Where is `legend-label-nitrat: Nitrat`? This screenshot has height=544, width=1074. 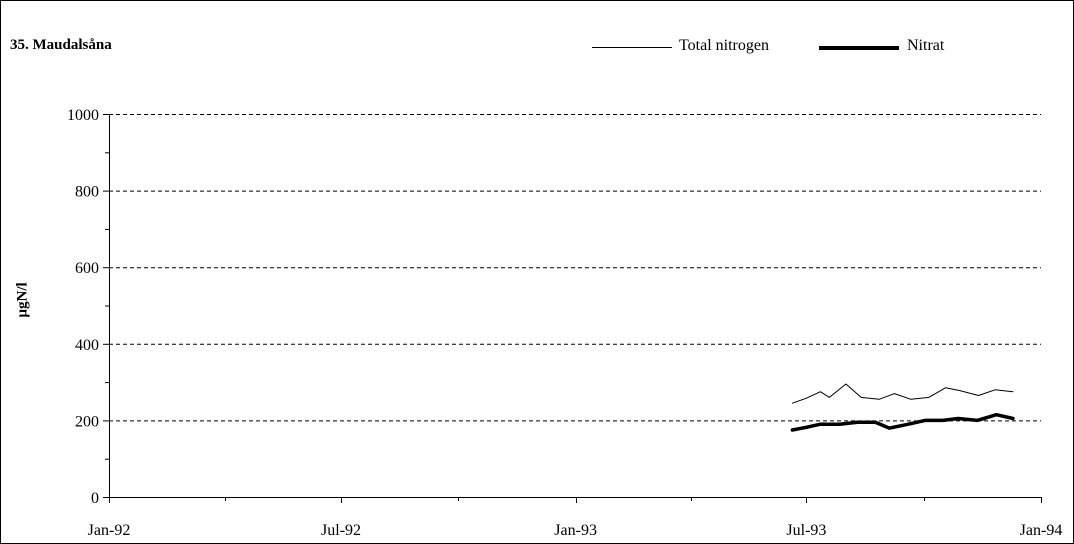
legend-label-nitrat: Nitrat is located at coordinates (926, 45).